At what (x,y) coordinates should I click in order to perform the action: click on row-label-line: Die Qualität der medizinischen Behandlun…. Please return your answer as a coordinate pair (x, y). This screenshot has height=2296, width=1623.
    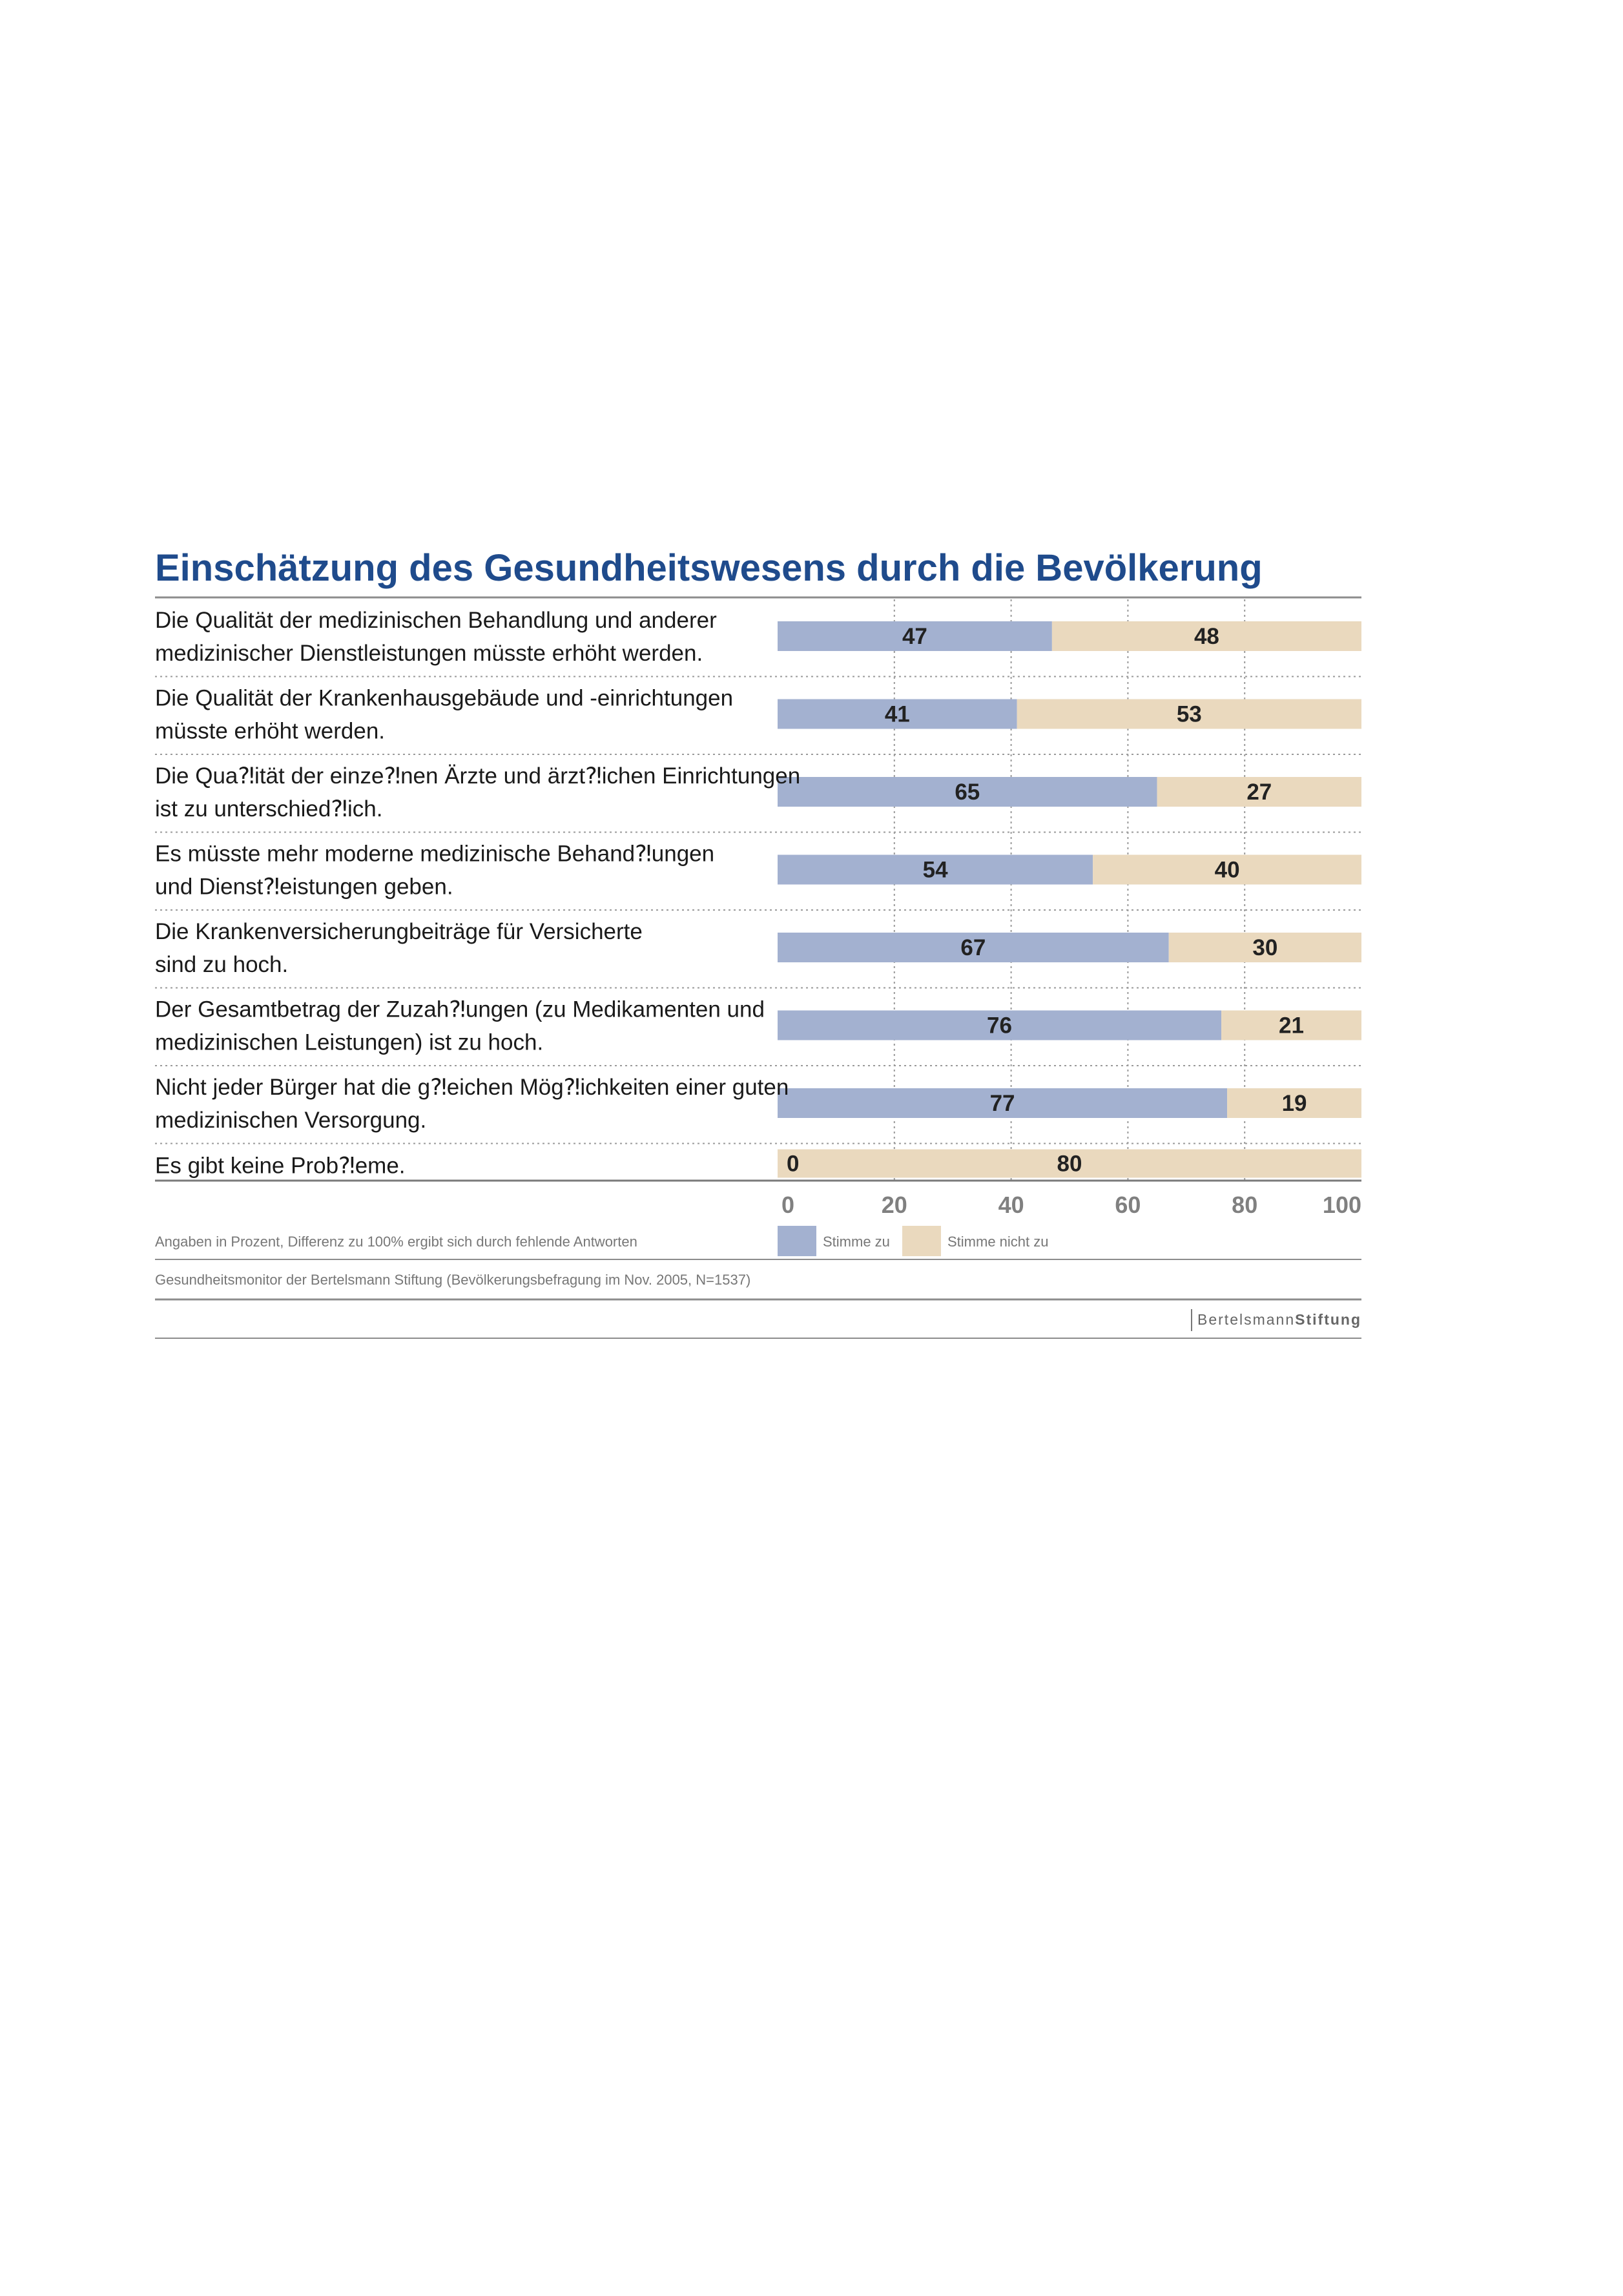
    Looking at the image, I should click on (436, 620).